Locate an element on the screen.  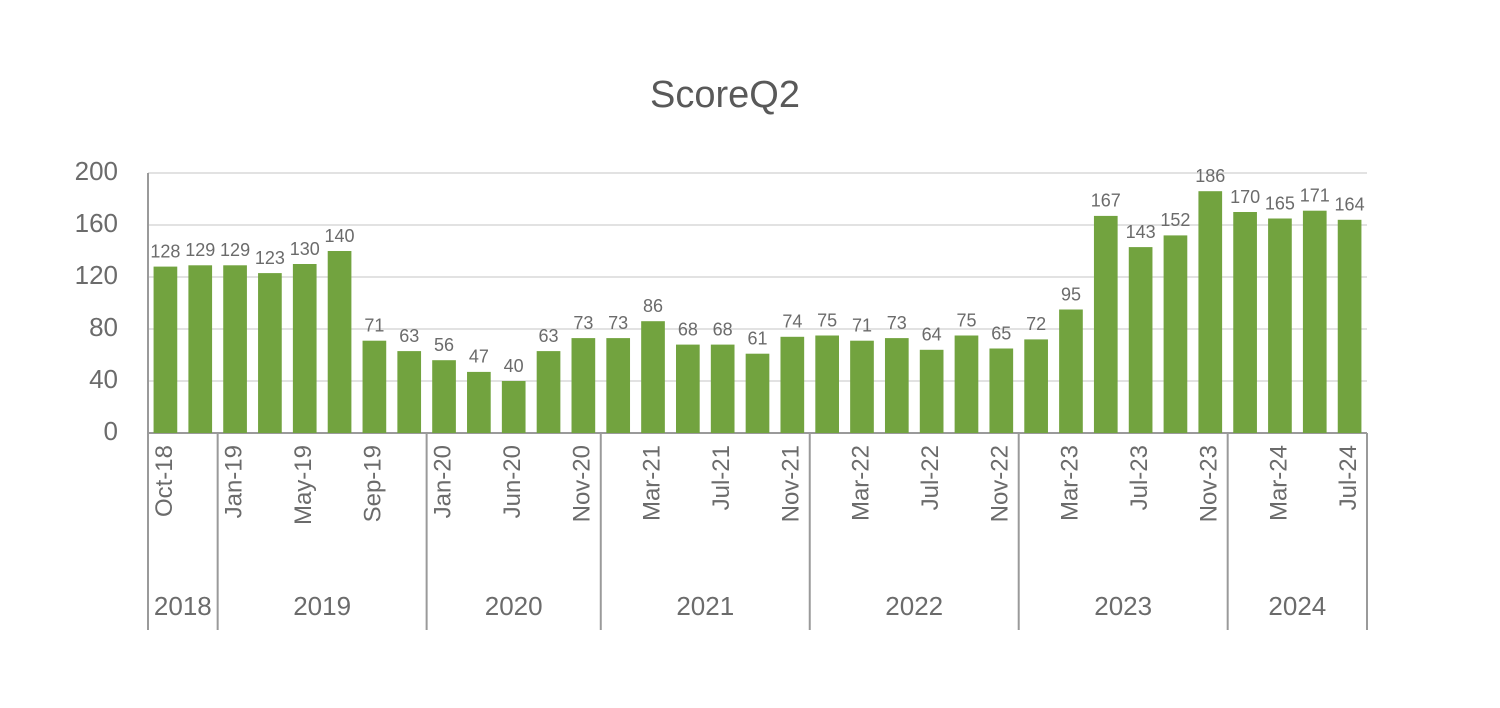
y-tick-label: 160 is located at coordinates (96, 223).